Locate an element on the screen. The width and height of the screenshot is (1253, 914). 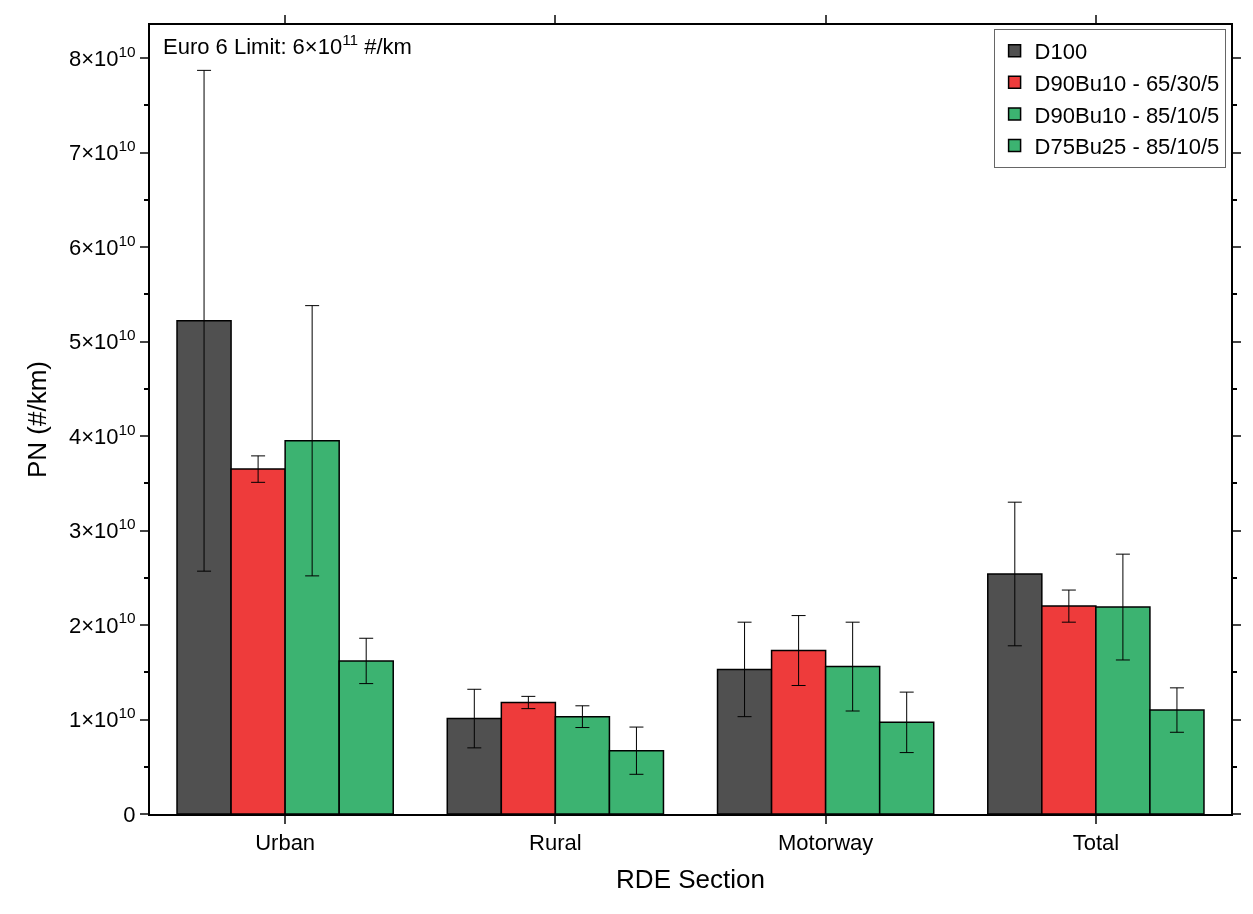
y-tick-label: 1×10$^{10}$ is located at coordinates (102, 718).